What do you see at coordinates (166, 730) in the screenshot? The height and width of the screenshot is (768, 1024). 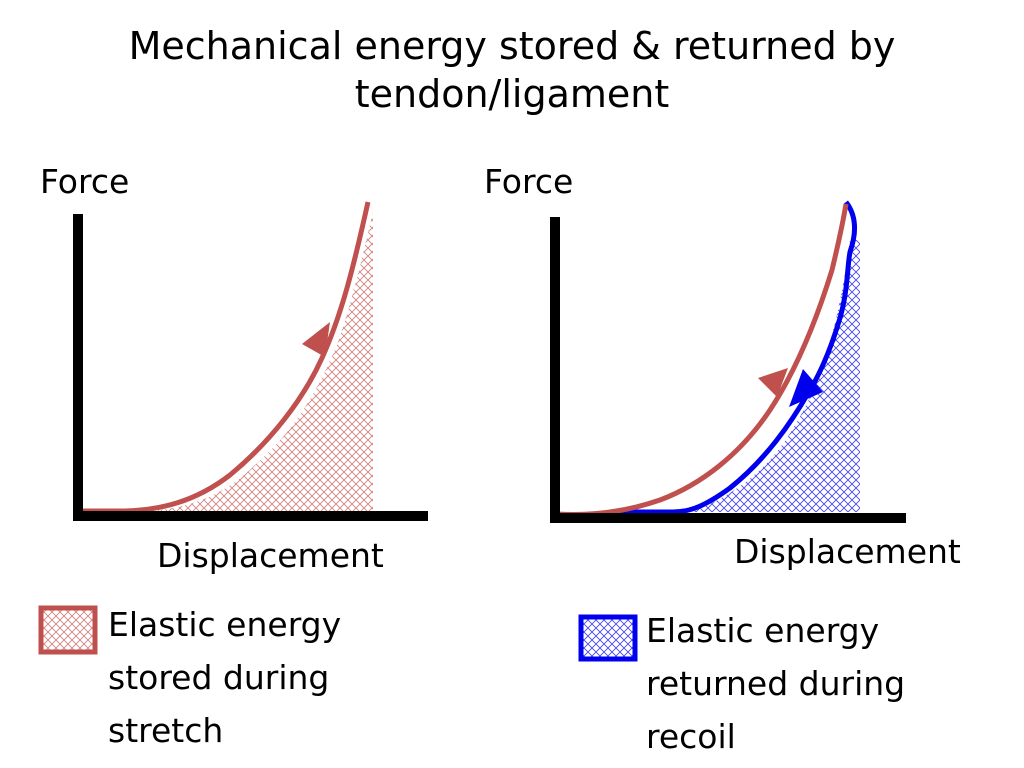 I see `legend-stored-line-3: stretch` at bounding box center [166, 730].